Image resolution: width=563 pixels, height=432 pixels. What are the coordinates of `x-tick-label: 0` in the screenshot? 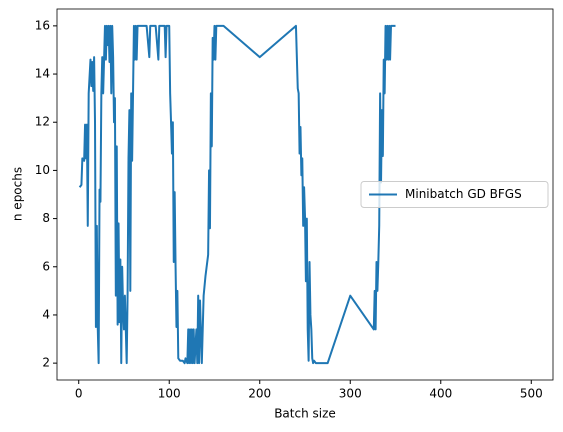 It's located at (79, 394).